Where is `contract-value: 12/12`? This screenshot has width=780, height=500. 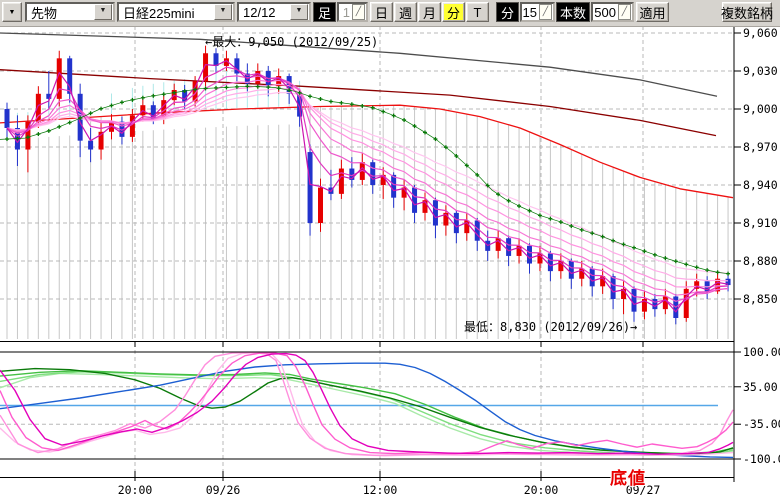 contract-value: 12/12 is located at coordinates (259, 12).